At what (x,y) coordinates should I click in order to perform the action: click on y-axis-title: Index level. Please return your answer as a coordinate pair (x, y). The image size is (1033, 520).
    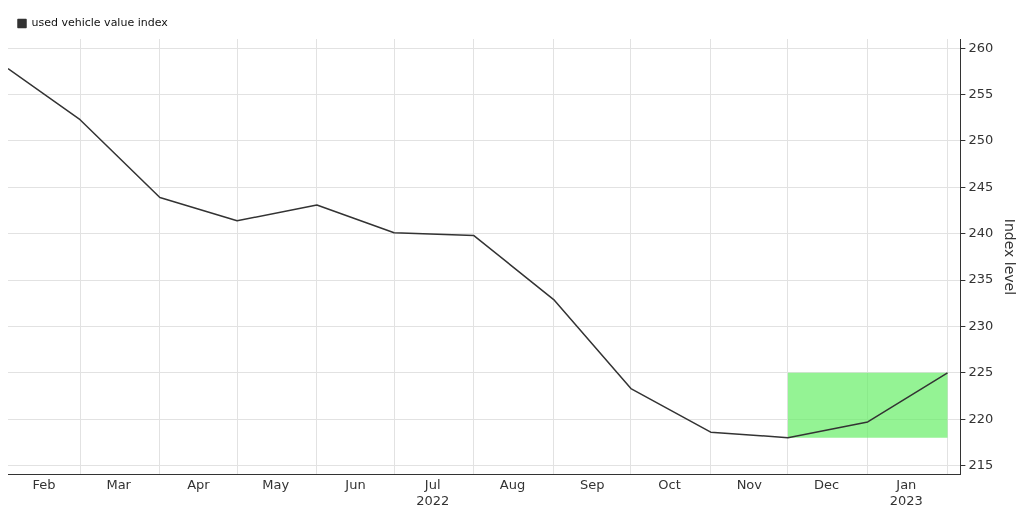
    Looking at the image, I should click on (1009, 257).